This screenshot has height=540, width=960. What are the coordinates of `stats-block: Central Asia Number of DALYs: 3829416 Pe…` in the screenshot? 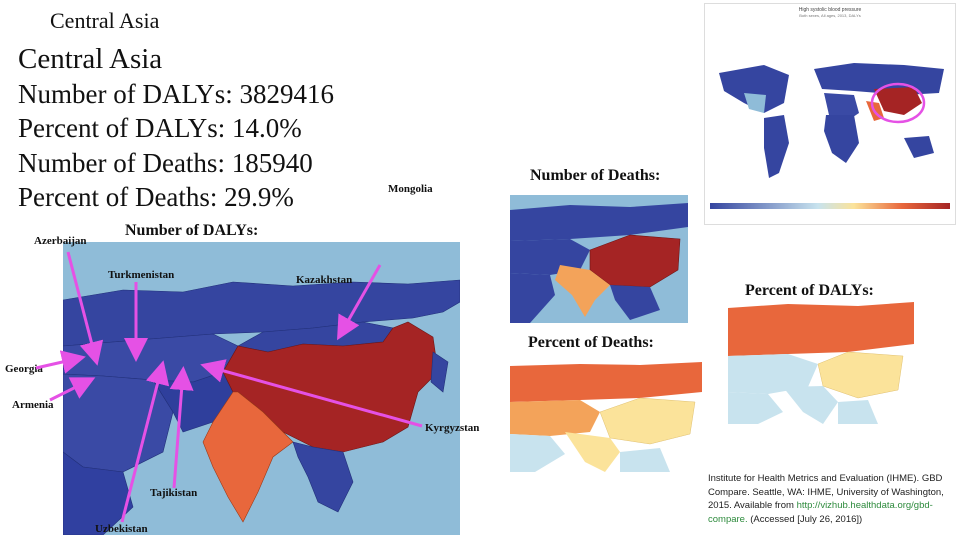 It's located at (176, 128).